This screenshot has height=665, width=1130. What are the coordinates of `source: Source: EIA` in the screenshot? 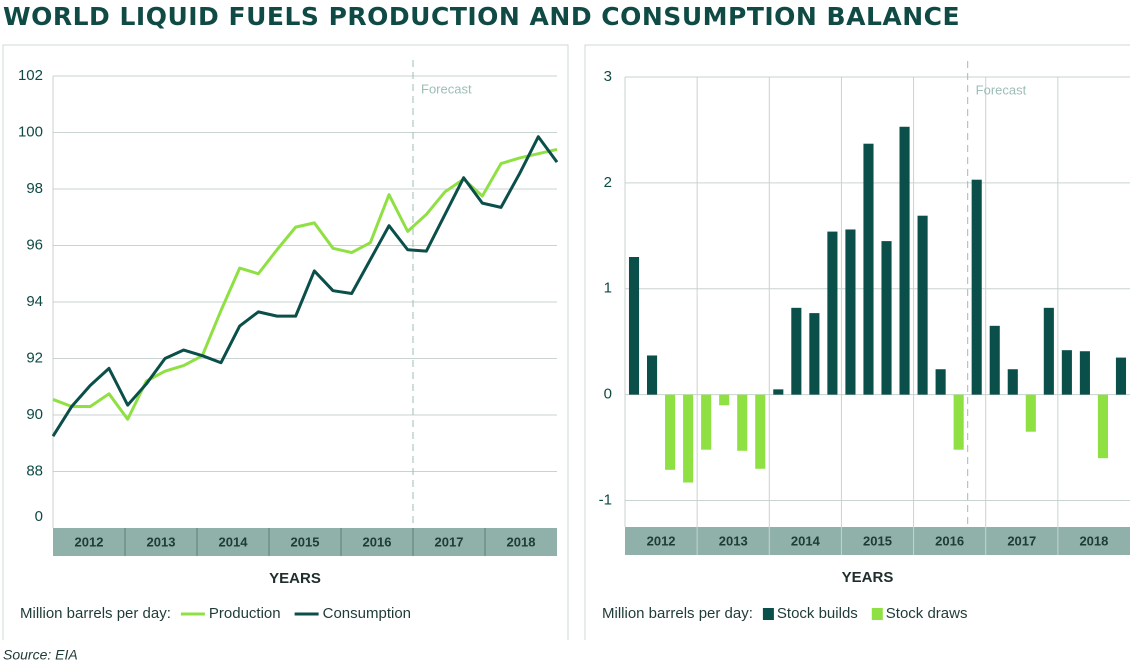 It's located at (40, 655).